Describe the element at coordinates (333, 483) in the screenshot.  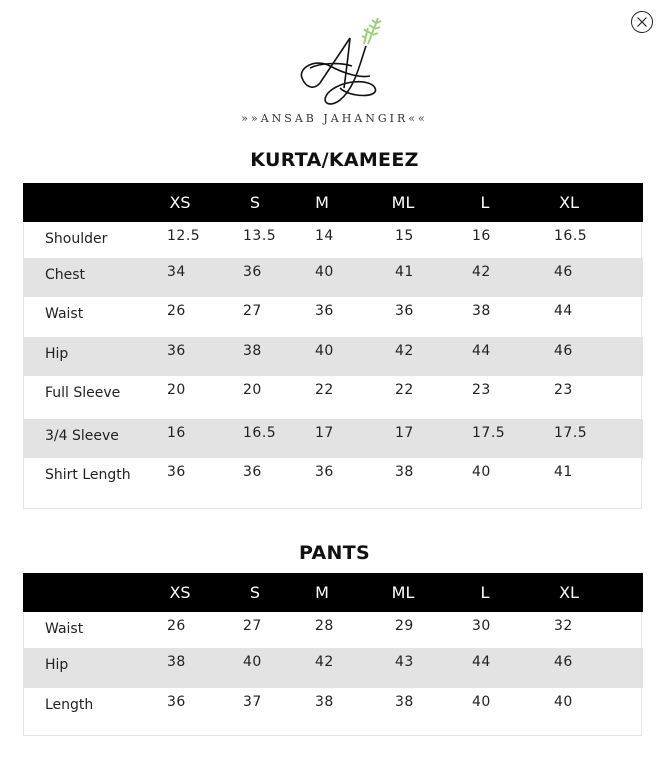
I see `table-row: Shirt Length 36 36 36 38 40 41` at that location.